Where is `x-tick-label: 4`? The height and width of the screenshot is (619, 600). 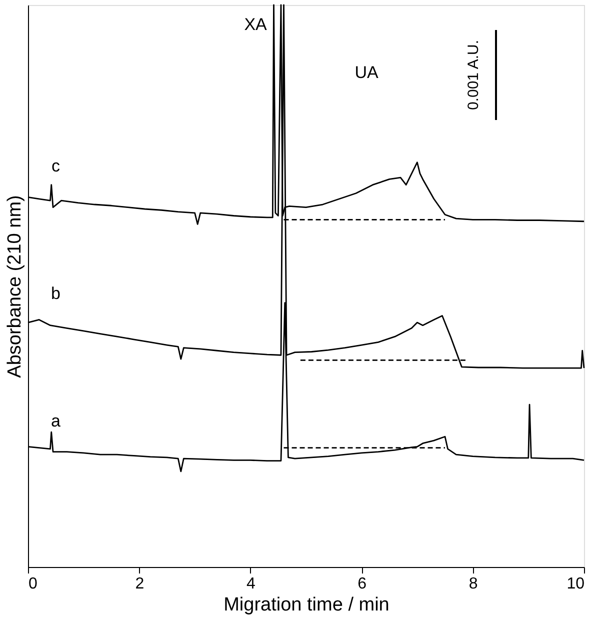 x-tick-label: 4 is located at coordinates (251, 584).